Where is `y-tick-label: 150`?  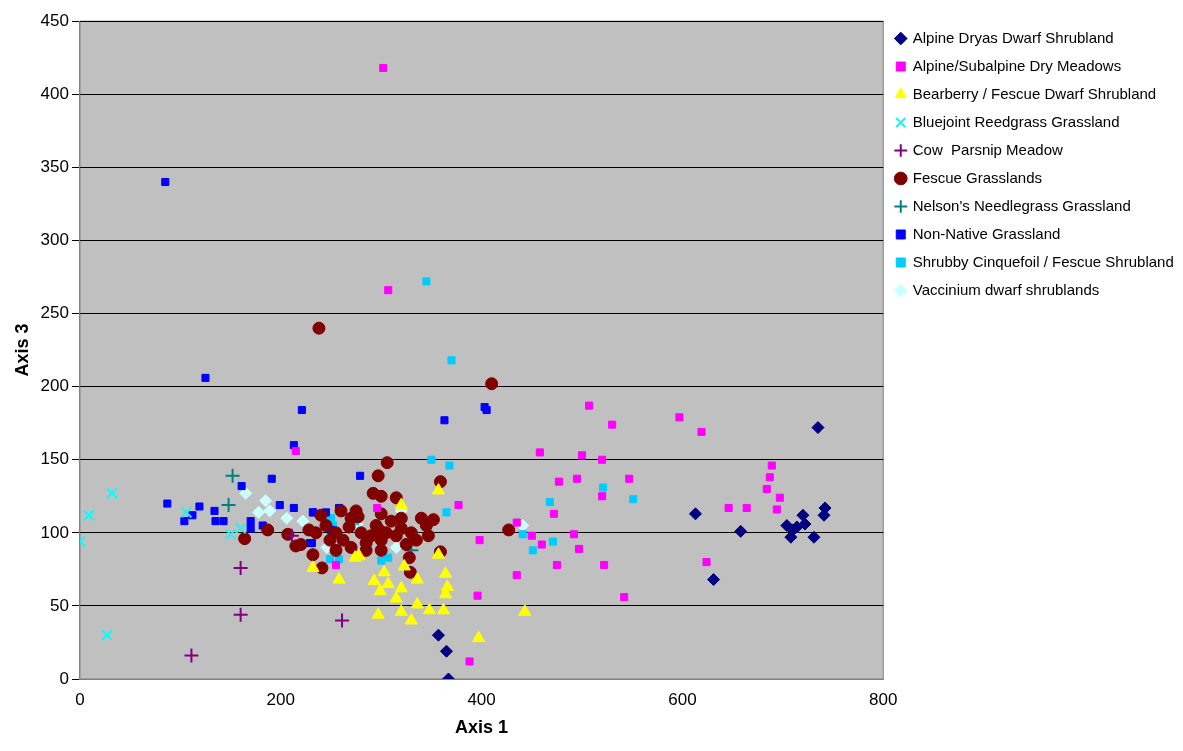
y-tick-label: 150 is located at coordinates (54, 459).